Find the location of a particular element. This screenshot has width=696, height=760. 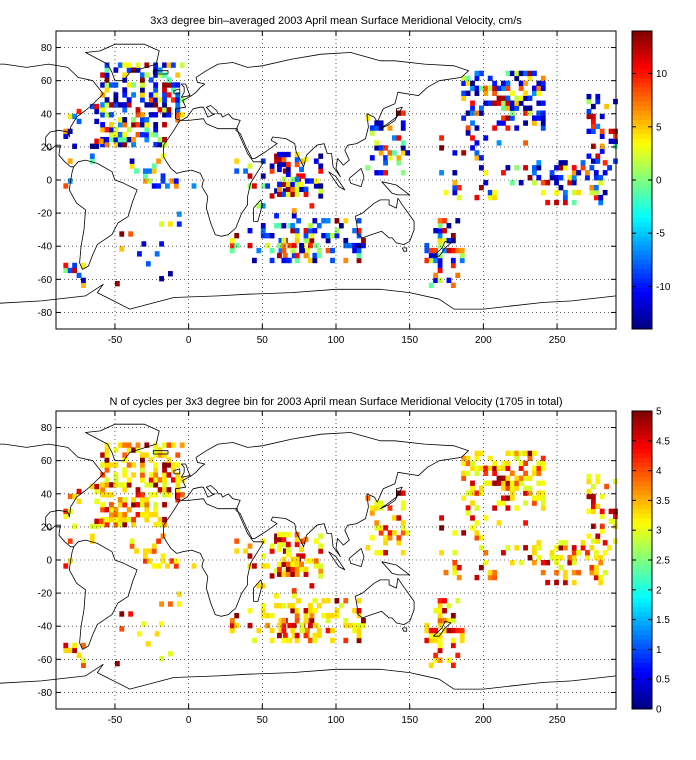

velocity-colorbar-step is located at coordinates (642, 294).